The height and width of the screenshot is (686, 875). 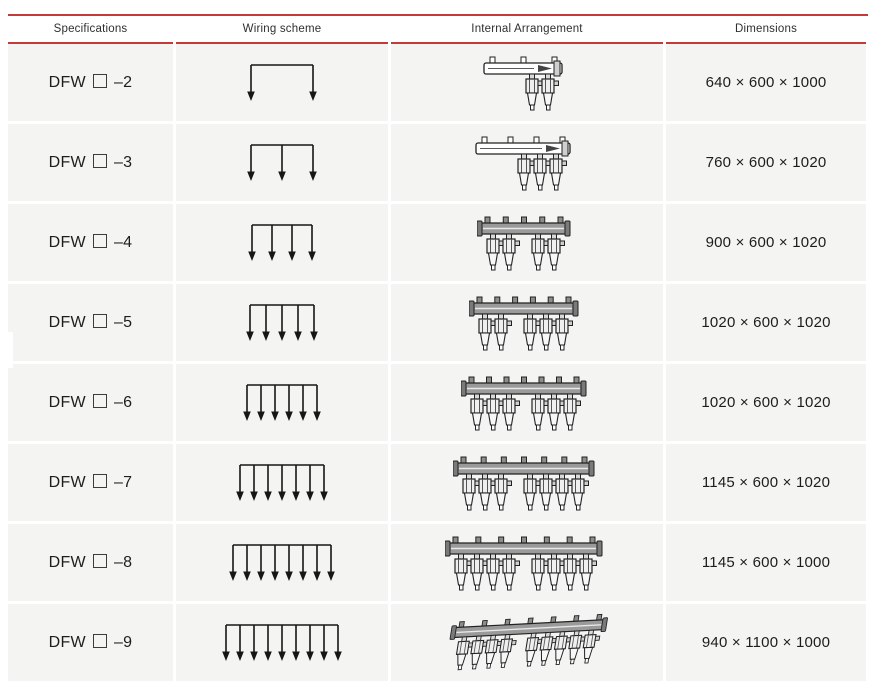 I want to click on spec-cell: DFW –5, so click(x=90, y=322).